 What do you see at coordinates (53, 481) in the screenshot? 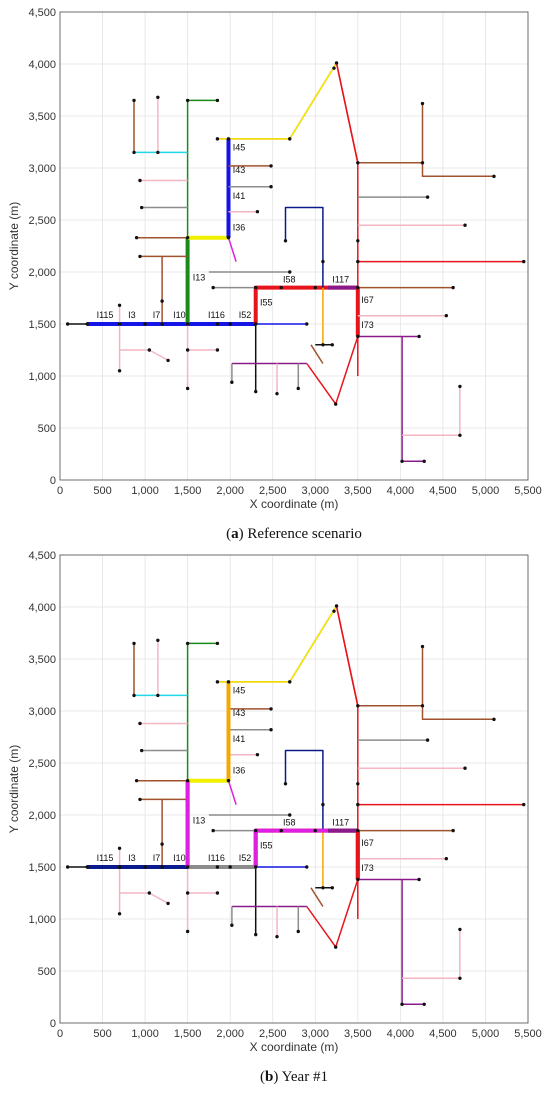
I see `y-tick-label: 0` at bounding box center [53, 481].